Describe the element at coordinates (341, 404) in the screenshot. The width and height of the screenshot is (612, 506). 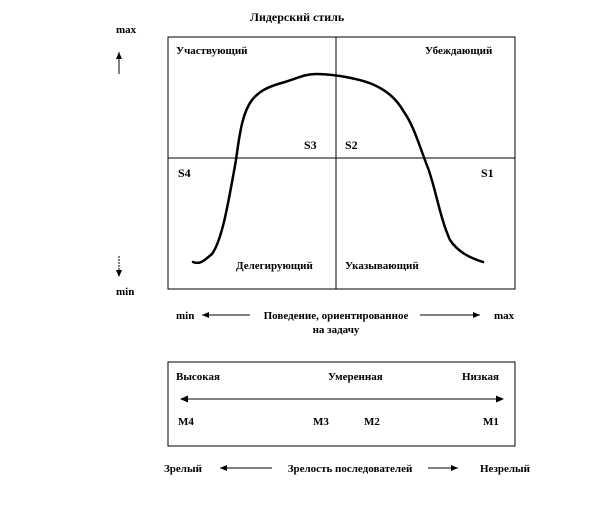
I see `maturity-box` at that location.